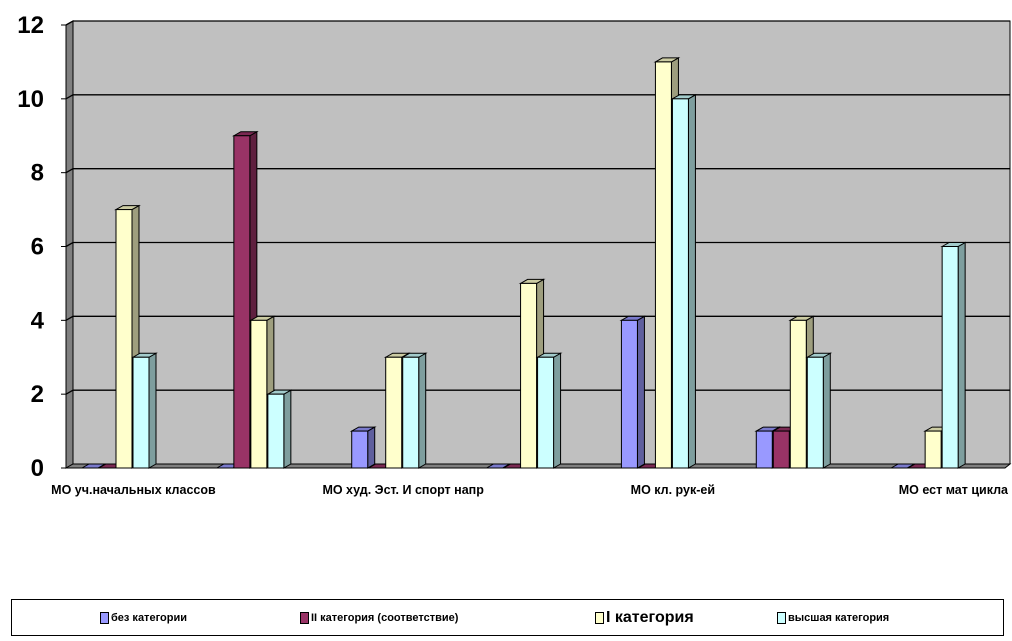  I want to click on y-tick-label: 10, so click(30, 99).